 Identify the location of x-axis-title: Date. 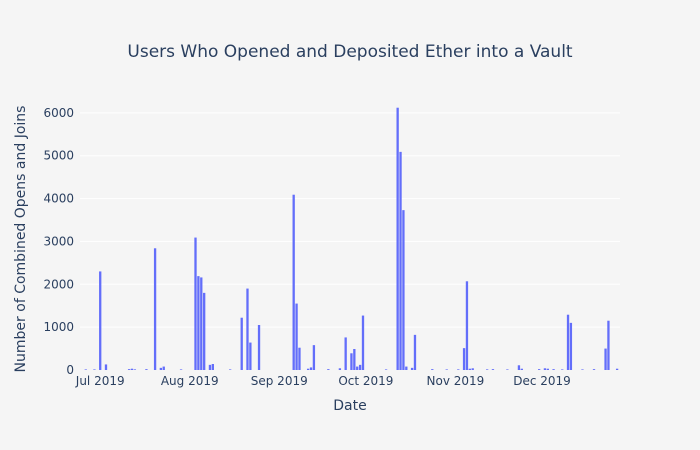
(349, 406).